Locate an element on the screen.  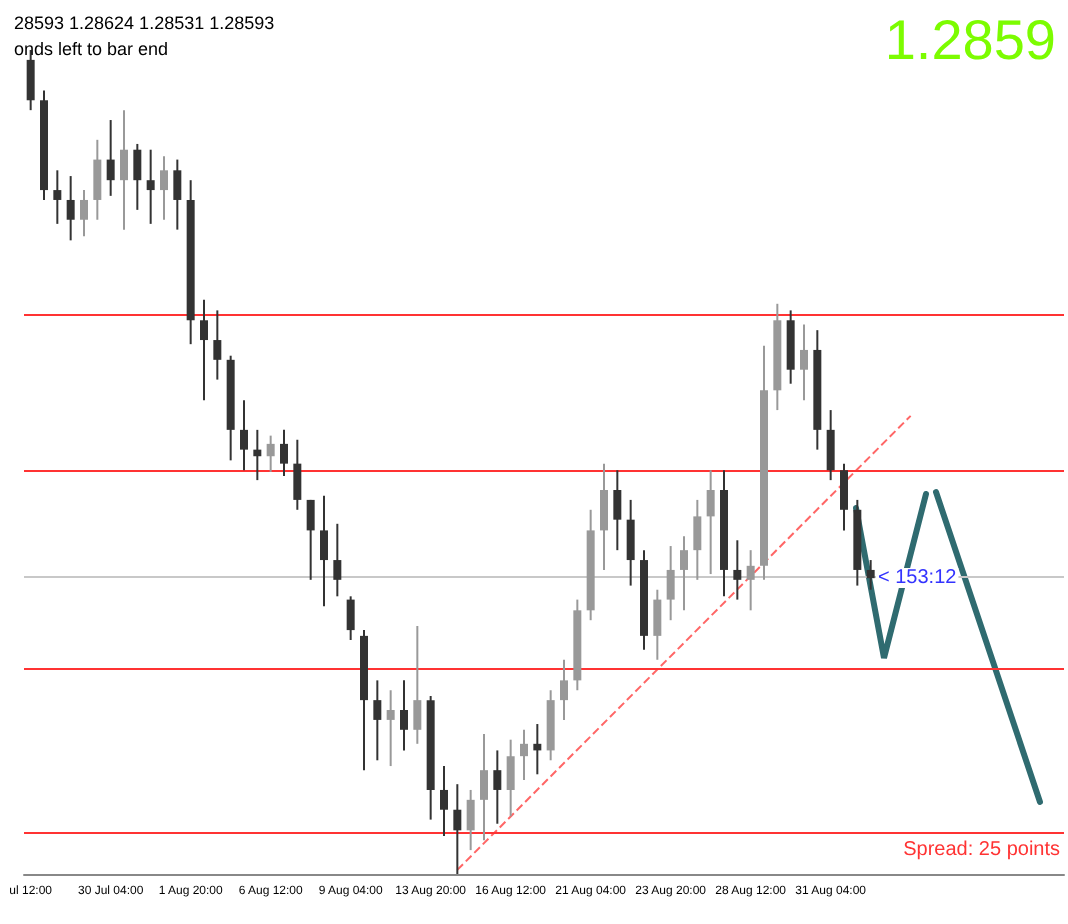
chart-title: 28593 1.28624 1.28531 1.28593 is located at coordinates (144, 23).